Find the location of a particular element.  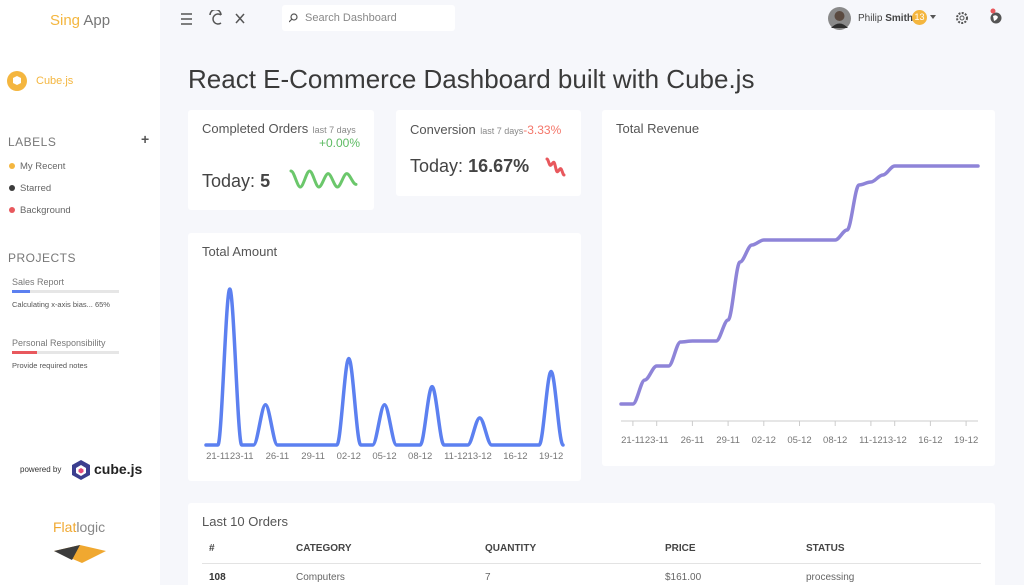

label-item: Background is located at coordinates (45, 210).